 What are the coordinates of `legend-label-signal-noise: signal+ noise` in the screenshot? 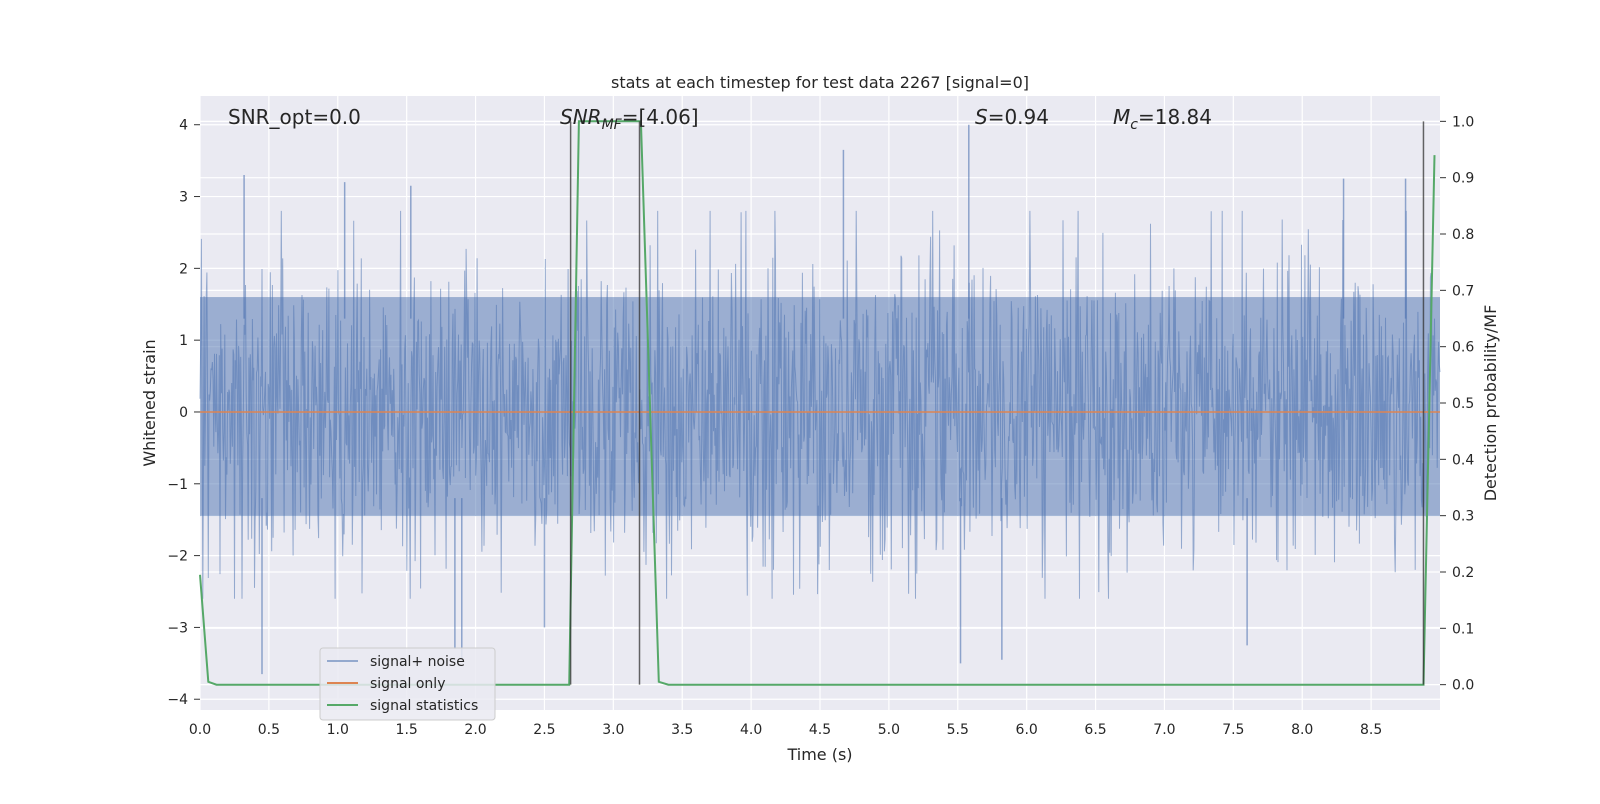 It's located at (417, 662).